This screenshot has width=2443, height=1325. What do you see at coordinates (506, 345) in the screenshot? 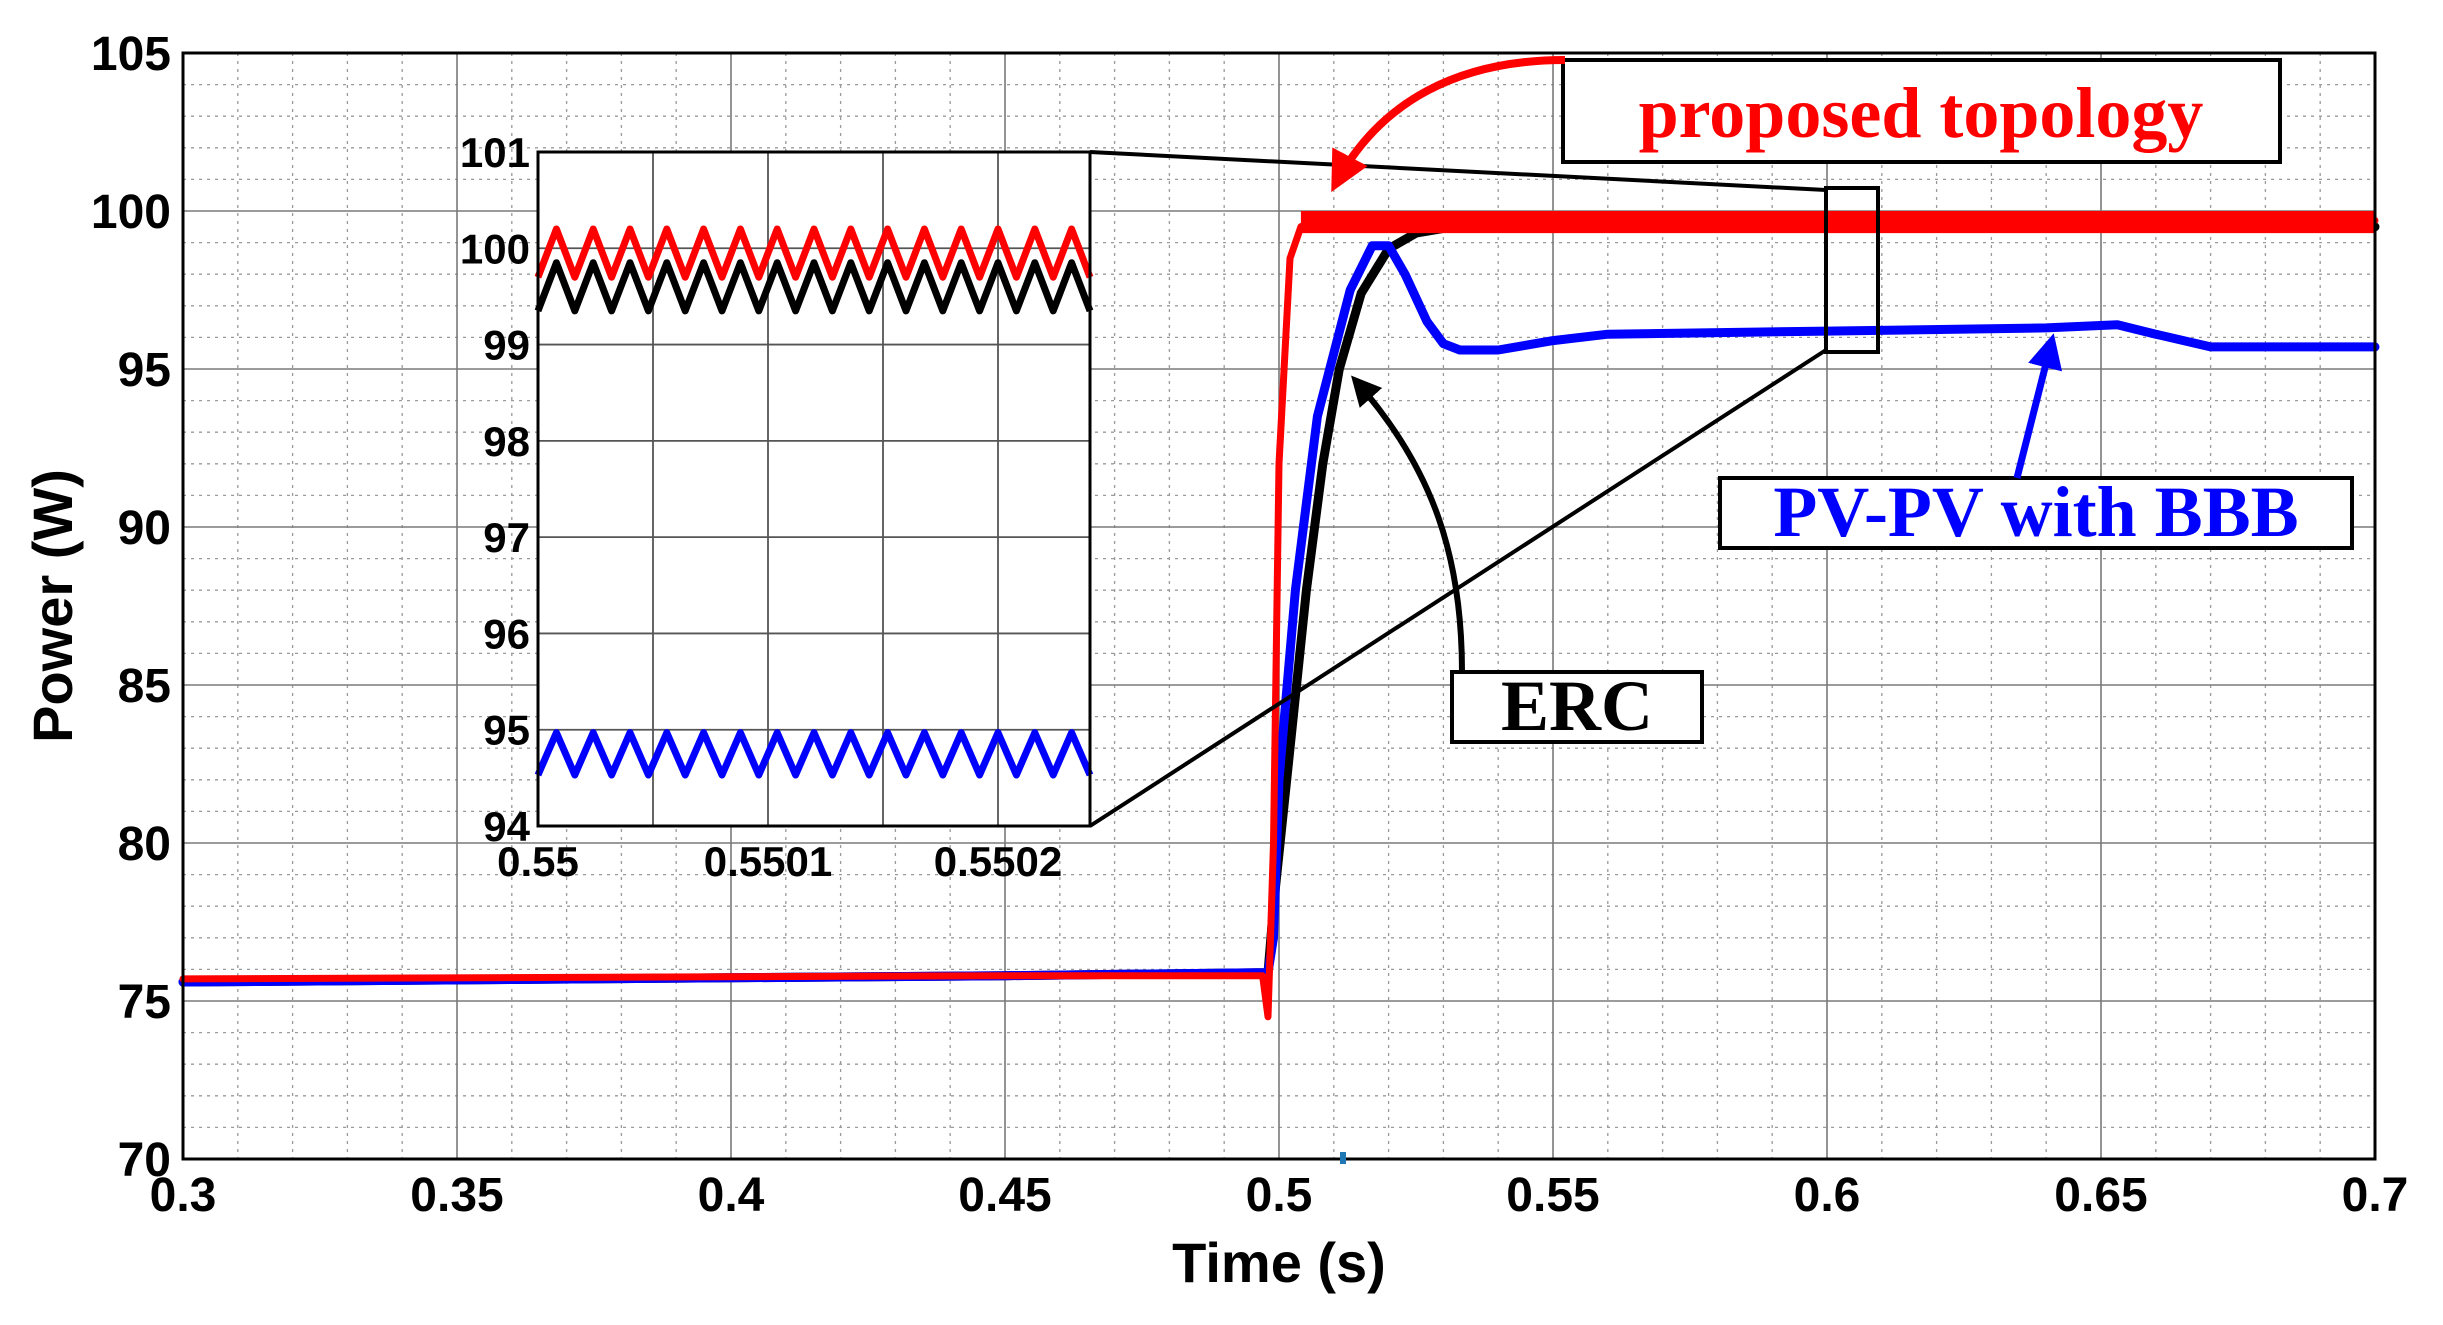
I see `inset-y-tick-label: 99` at bounding box center [506, 345].